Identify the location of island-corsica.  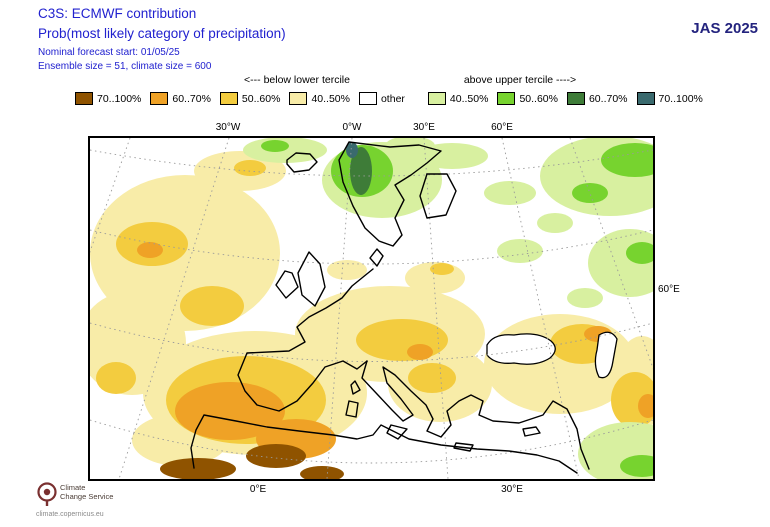
(355, 387).